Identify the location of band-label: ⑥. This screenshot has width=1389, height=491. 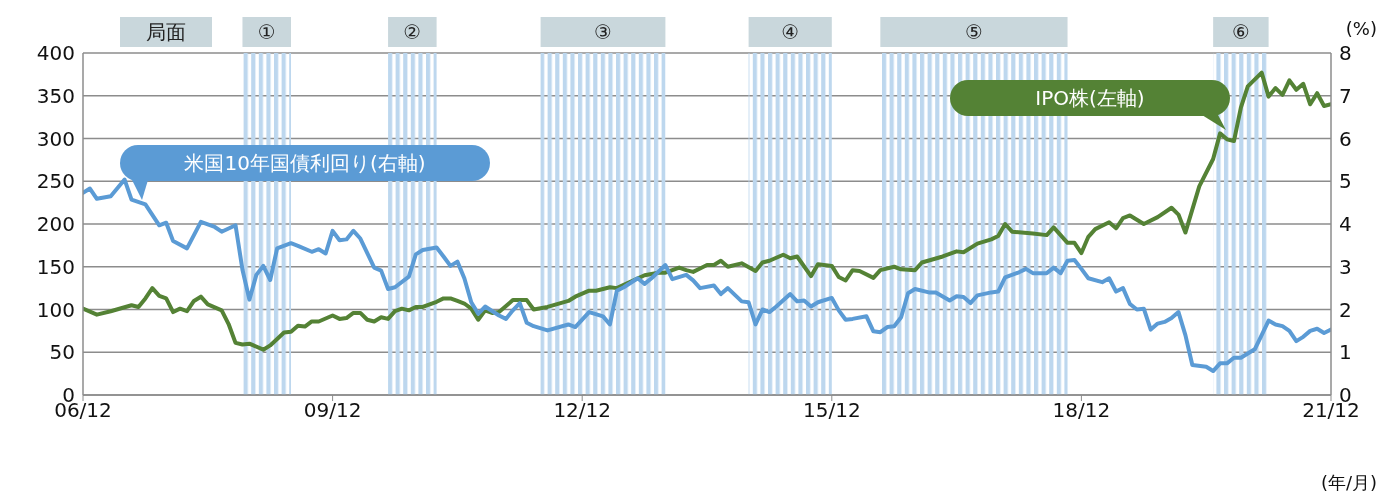
(1240, 32).